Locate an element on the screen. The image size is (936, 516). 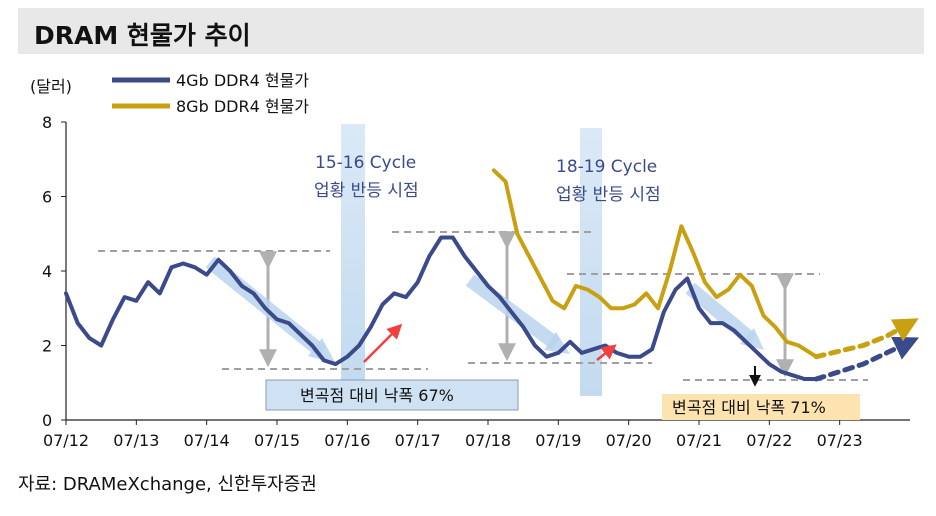
x-tick-label: 07/21 is located at coordinates (699, 440).